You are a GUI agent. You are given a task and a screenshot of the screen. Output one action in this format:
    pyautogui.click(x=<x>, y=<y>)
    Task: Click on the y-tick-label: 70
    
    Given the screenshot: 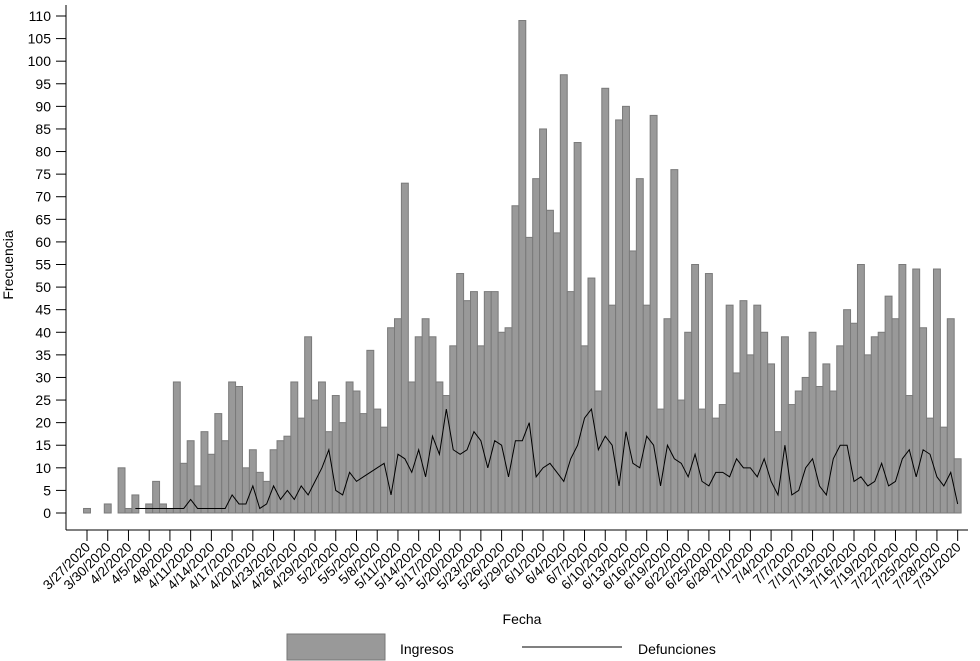 What is the action you would take?
    pyautogui.click(x=43, y=197)
    